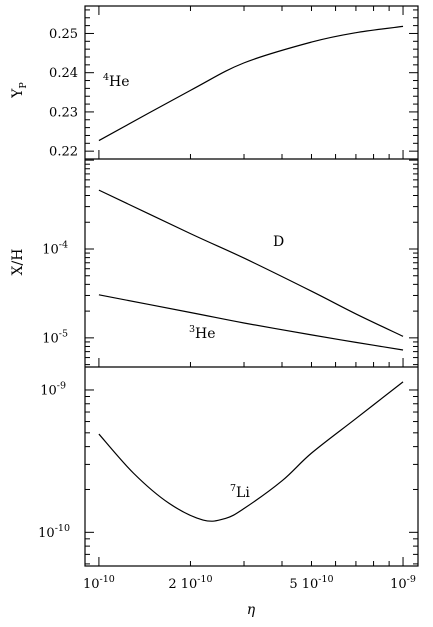  Describe the element at coordinates (190, 583) in the screenshot. I see `x-tick-label: 2 10-10` at that location.